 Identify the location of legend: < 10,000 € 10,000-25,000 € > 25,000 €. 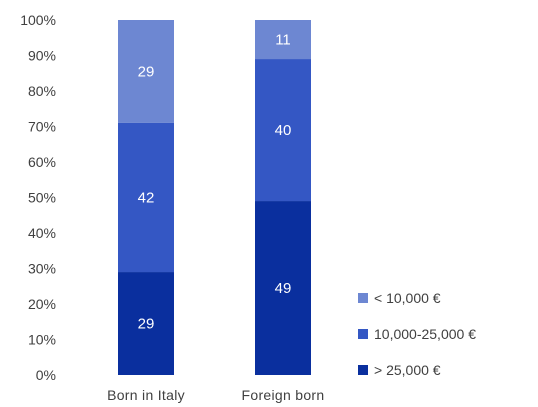
(417, 334).